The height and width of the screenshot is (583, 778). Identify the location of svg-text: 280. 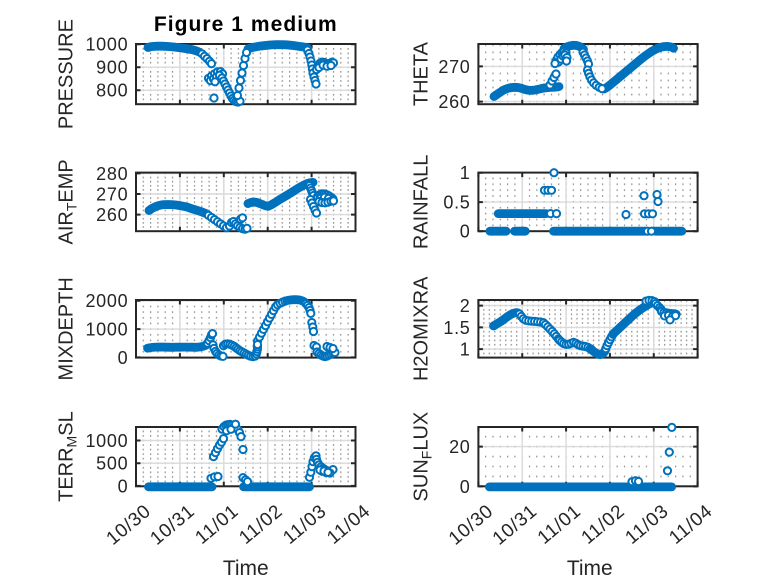
(112, 174).